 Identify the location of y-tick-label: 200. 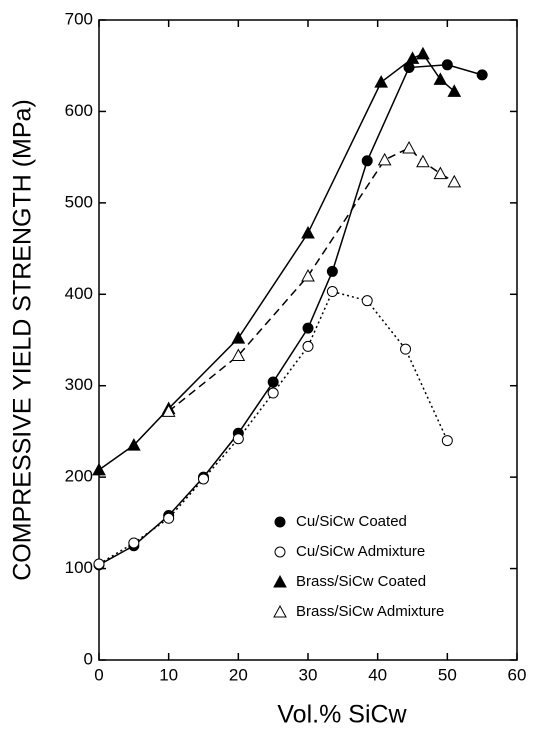
(79, 476).